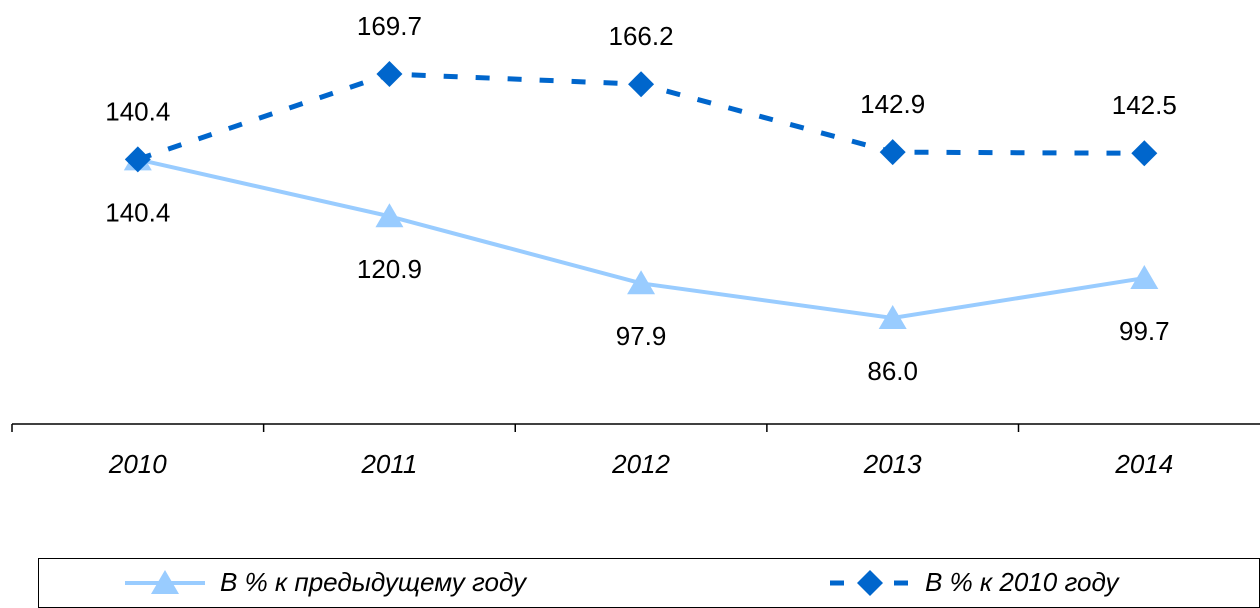 The width and height of the screenshot is (1260, 608). I want to click on x-tick-label: 2014, so click(1143, 464).